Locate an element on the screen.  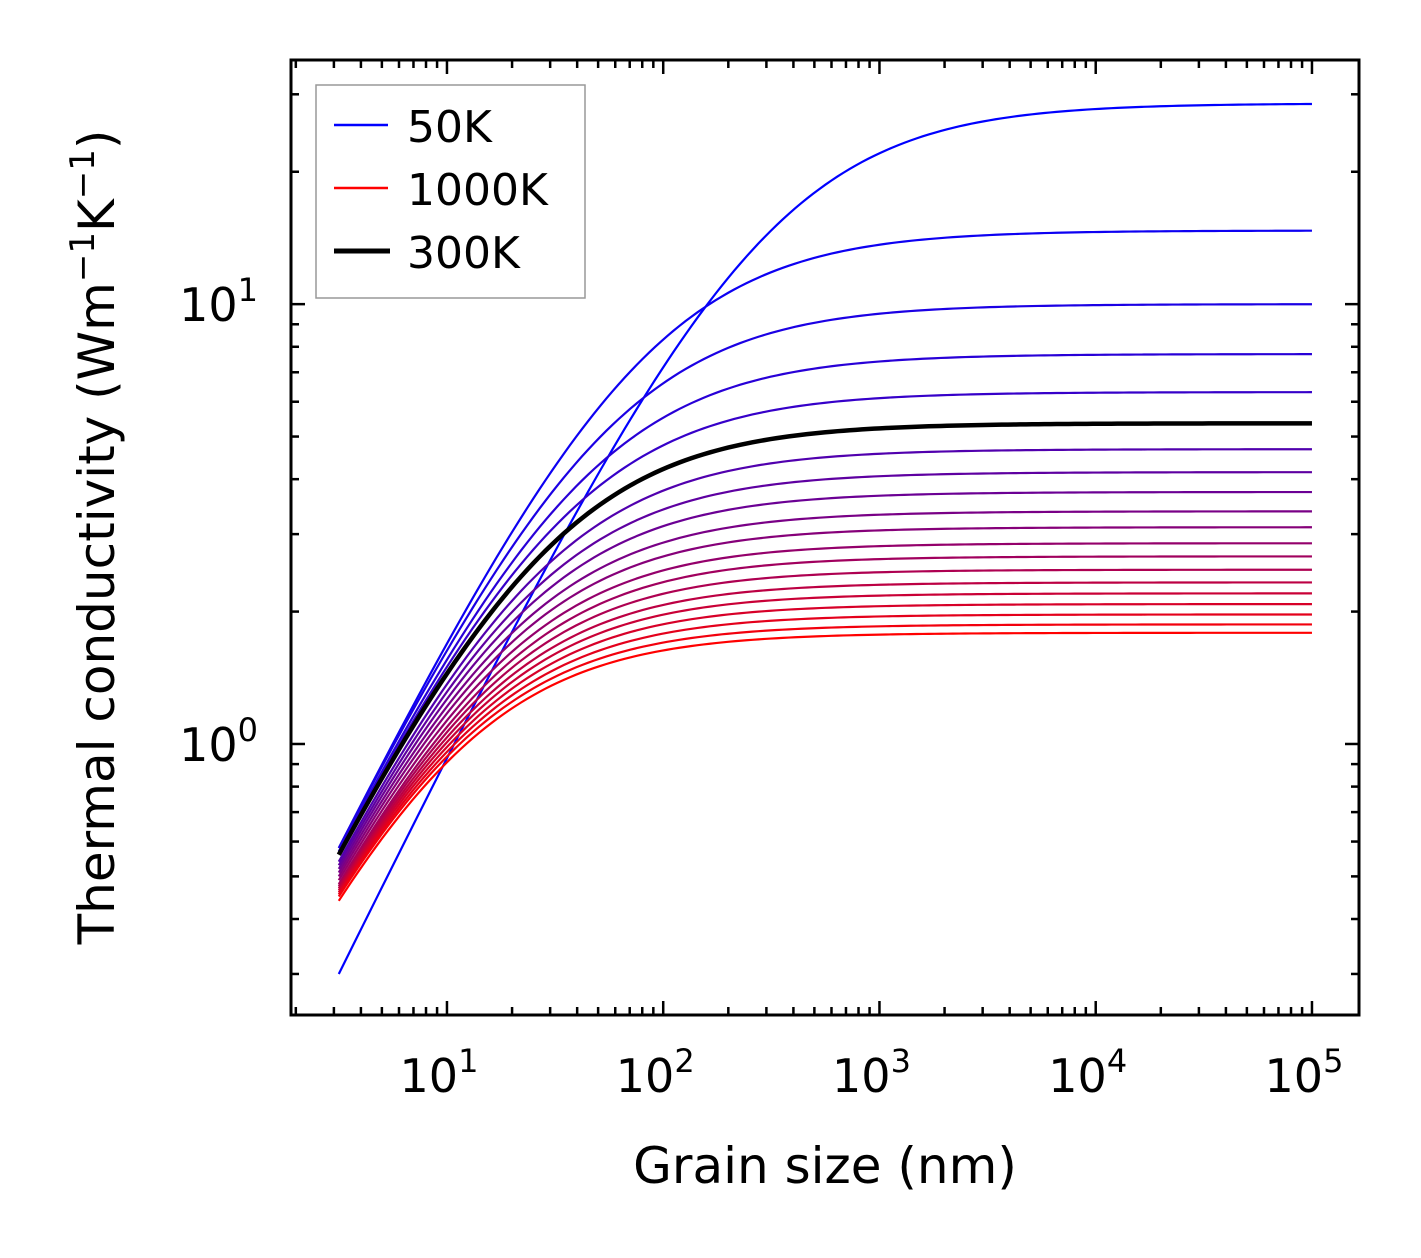
legend: 50K 1000K 300K is located at coordinates (450, 191).